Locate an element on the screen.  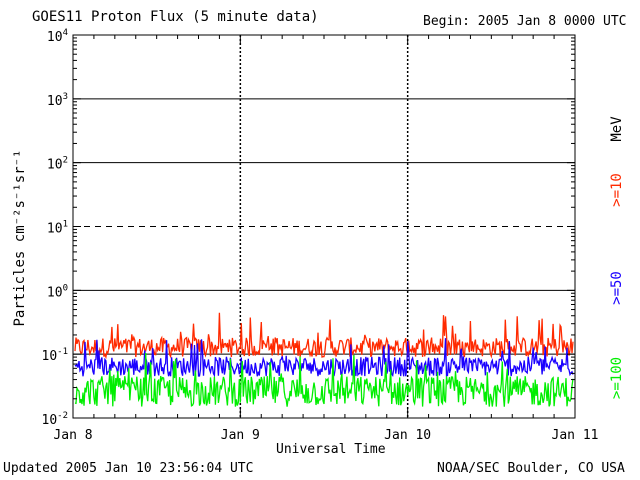
updated-timestamp: Updated 2005 Jan 10 23:56:04 UTC is located at coordinates (128, 468).